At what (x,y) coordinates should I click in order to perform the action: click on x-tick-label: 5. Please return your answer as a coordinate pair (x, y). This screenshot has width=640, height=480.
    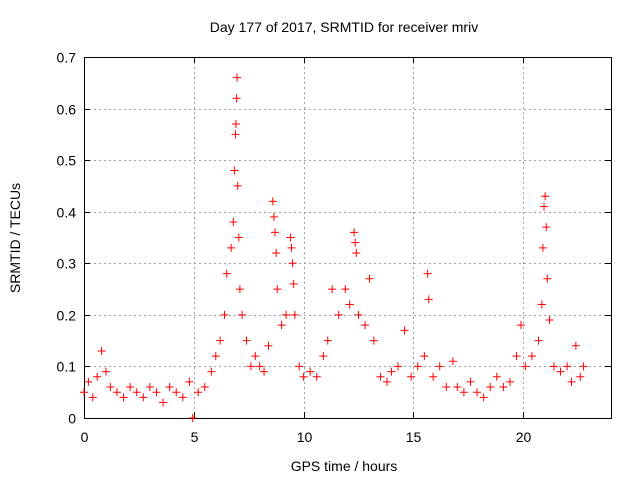
    Looking at the image, I should click on (195, 437).